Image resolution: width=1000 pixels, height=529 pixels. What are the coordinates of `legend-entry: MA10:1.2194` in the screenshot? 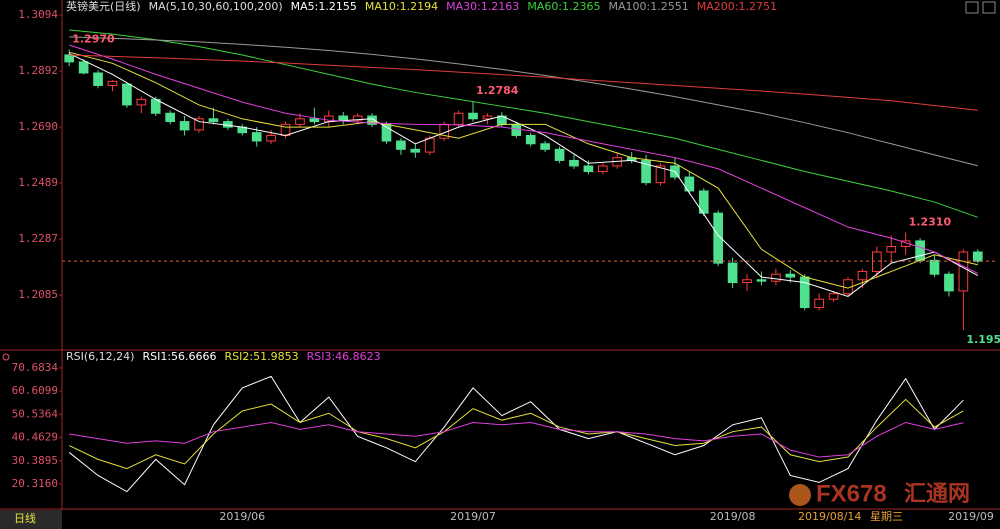 It's located at (401, 6).